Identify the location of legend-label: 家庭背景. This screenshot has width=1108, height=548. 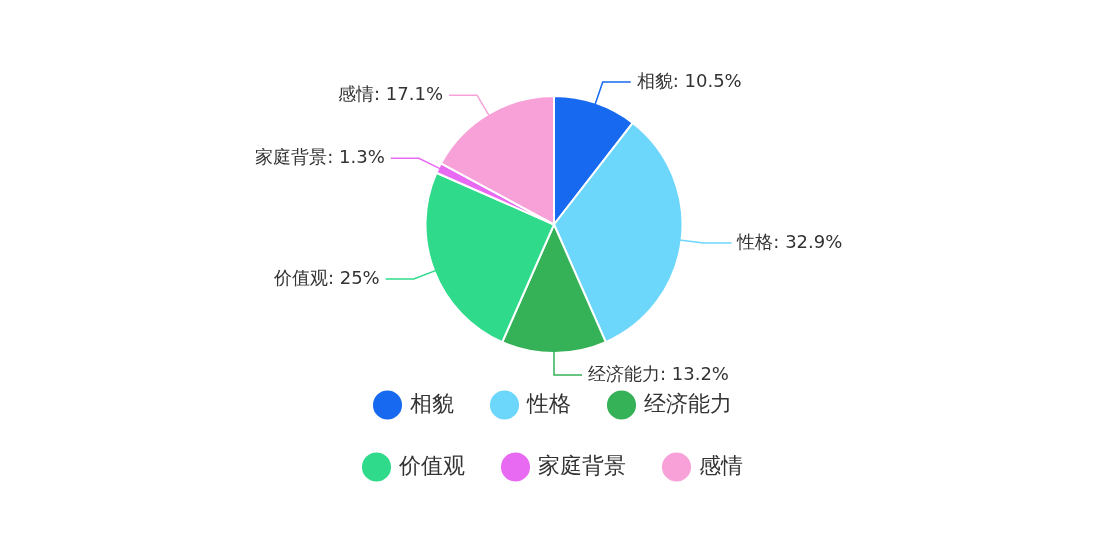
(581, 465).